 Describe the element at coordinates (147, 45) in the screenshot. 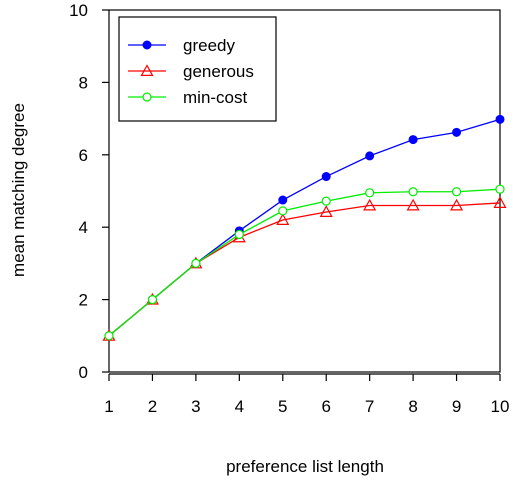

I see `legend-marker-greedy` at that location.